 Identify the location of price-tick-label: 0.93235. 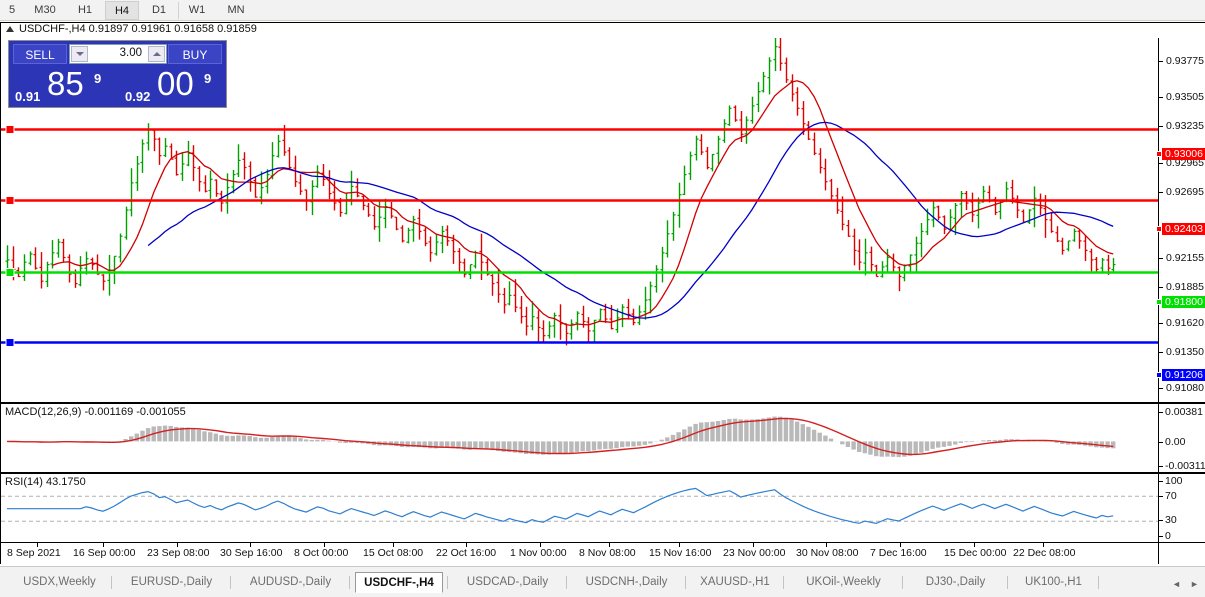
(1185, 126).